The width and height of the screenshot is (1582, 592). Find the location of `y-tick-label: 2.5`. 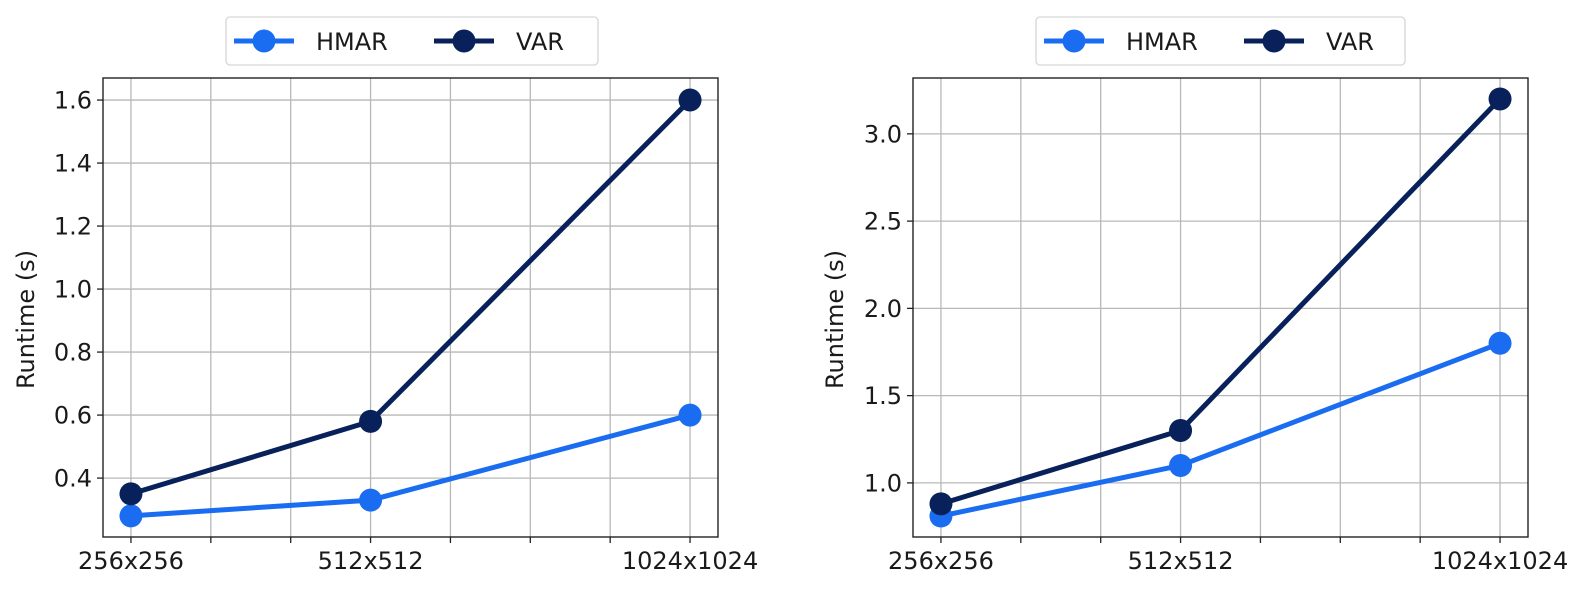

y-tick-label: 2.5 is located at coordinates (883, 222).